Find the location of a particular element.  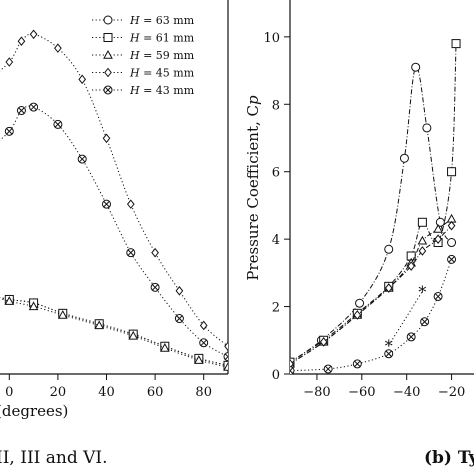

right-y-axis-label: Pressure Coefficient, Cp is located at coordinates (253, 188).